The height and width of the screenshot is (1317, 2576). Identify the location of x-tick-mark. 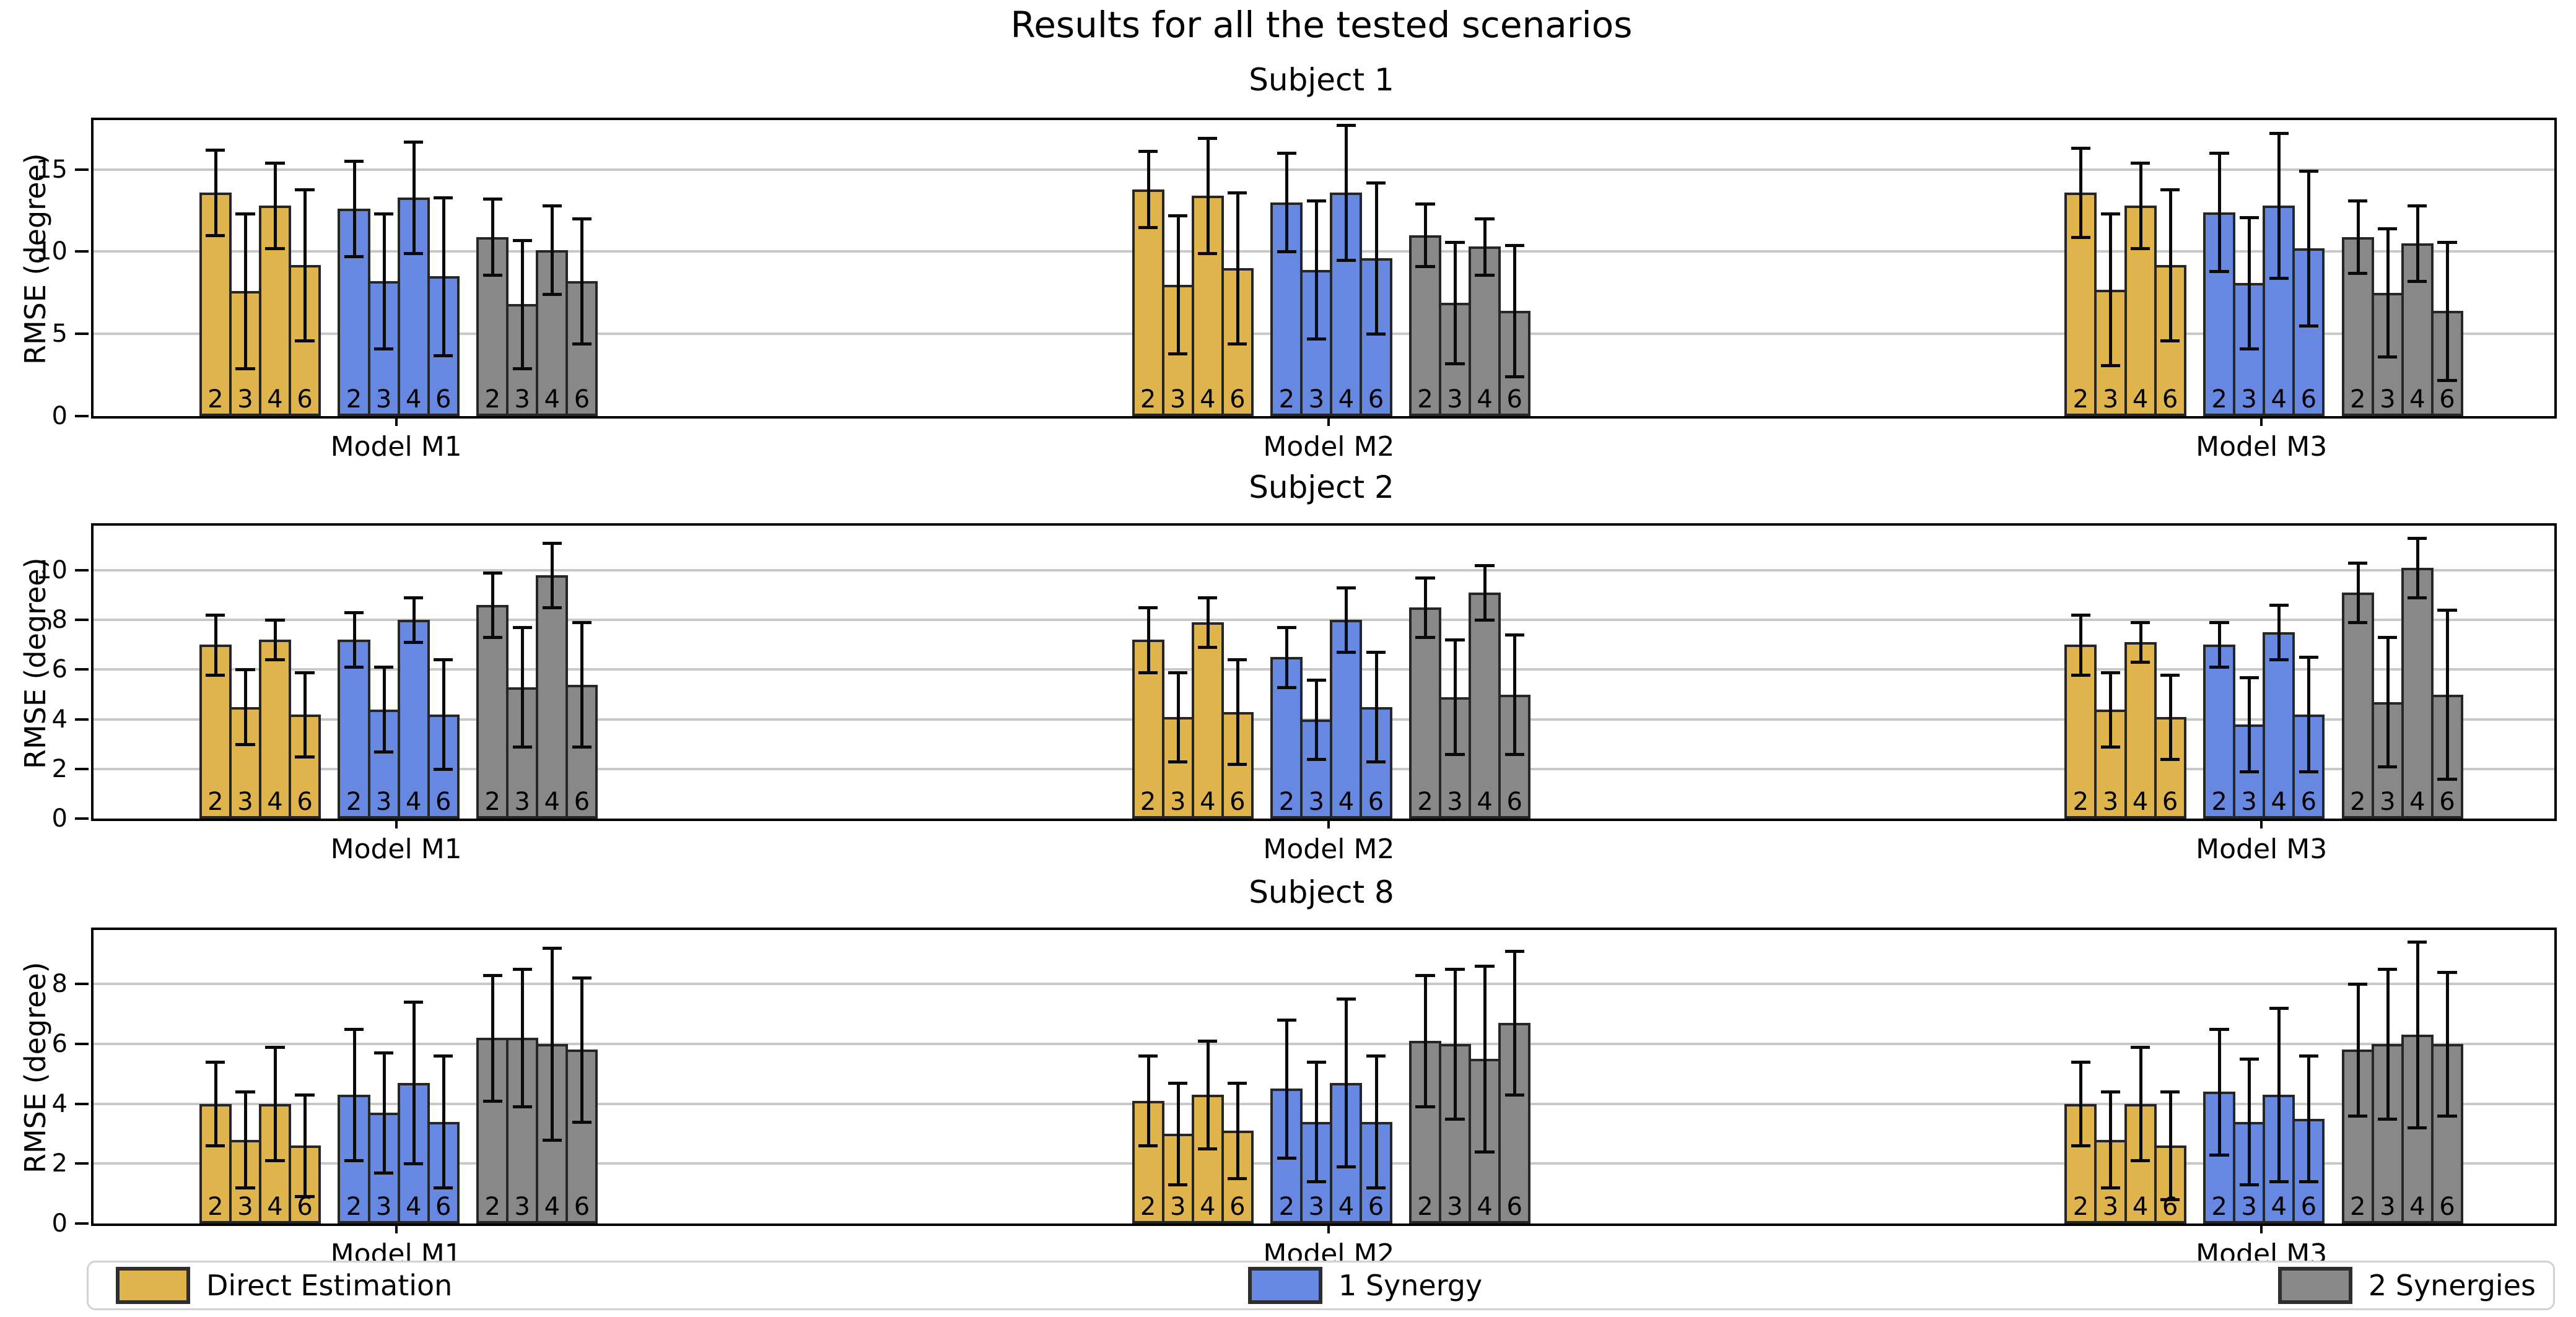
(1328, 1229).